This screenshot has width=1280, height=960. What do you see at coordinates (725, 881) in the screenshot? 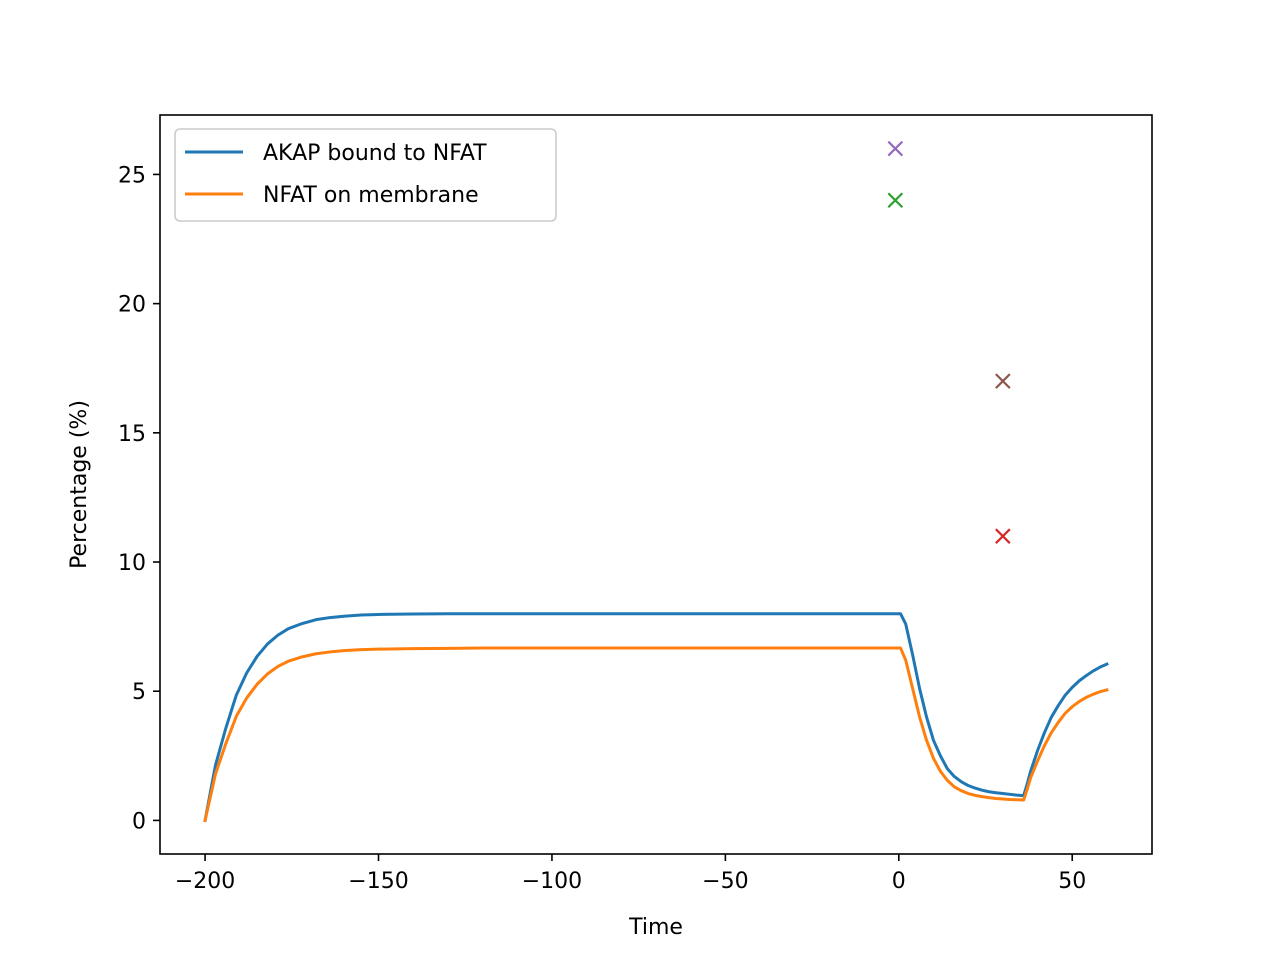
I see `x-tick-label: −50` at bounding box center [725, 881].